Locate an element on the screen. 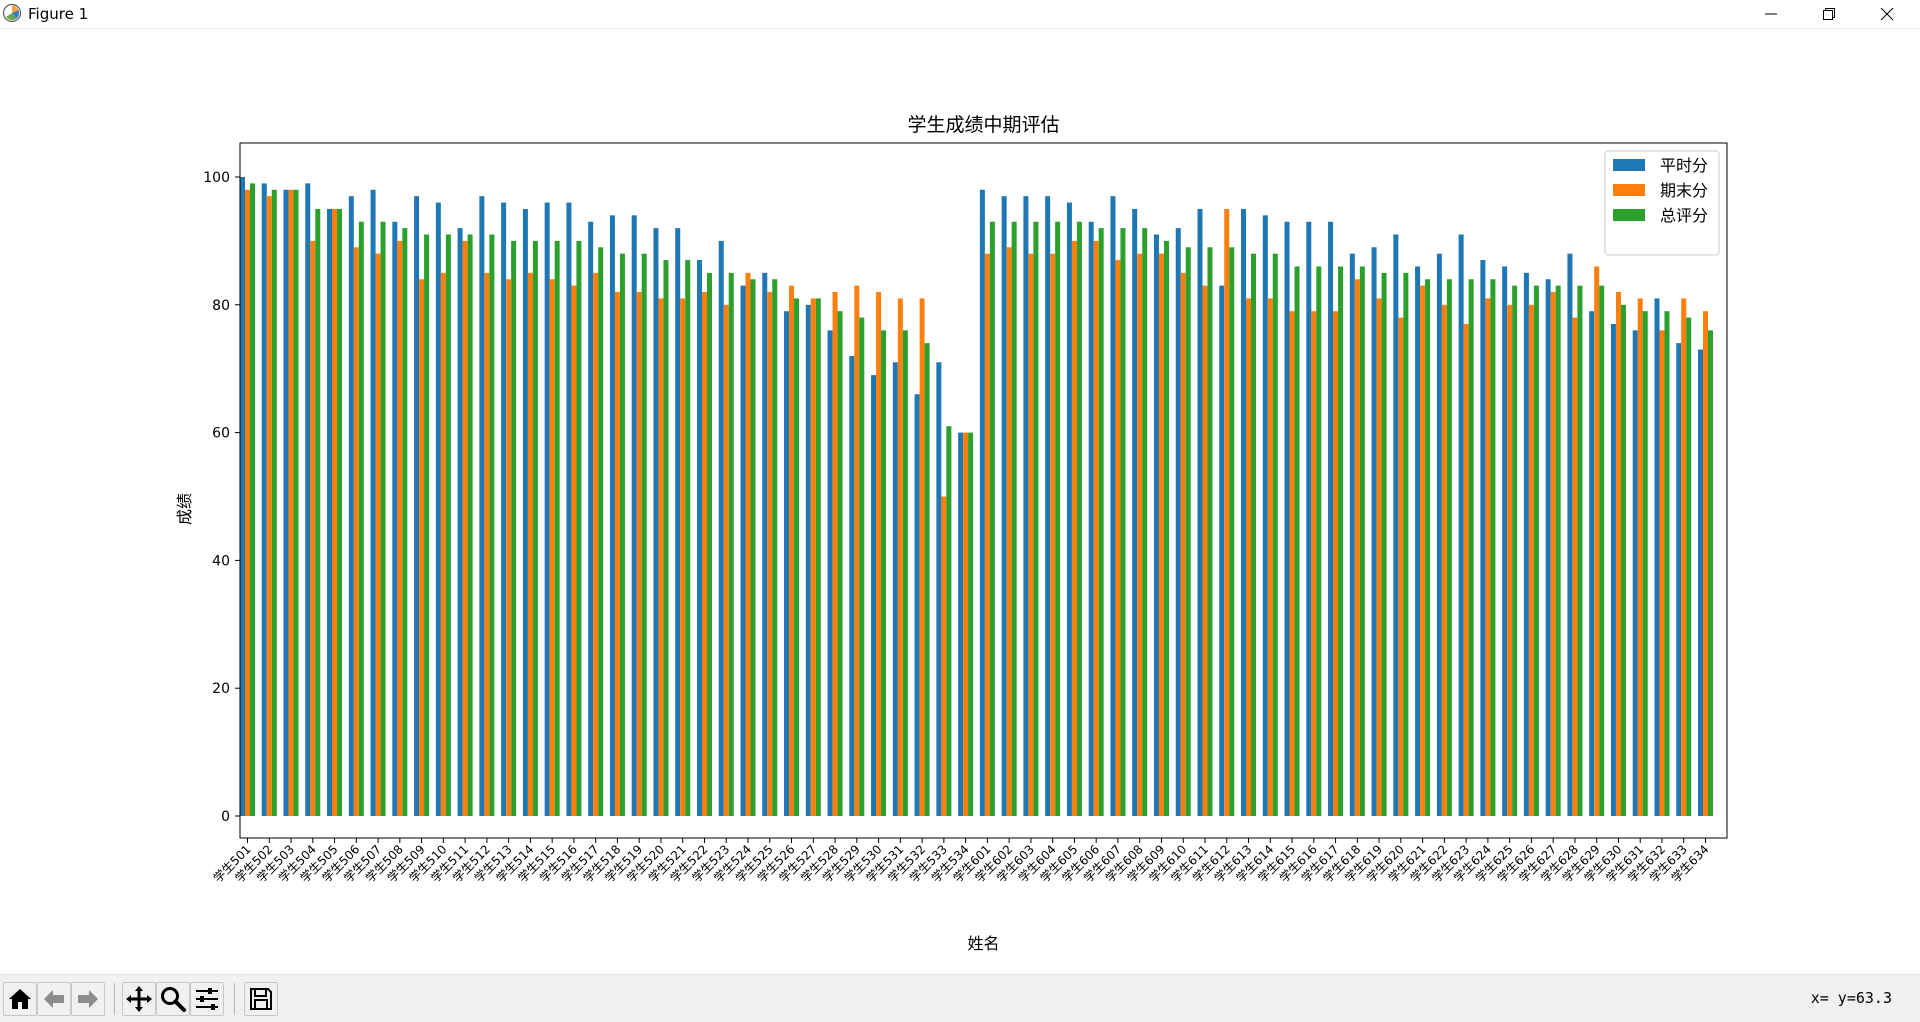 This screenshot has width=1920, height=1022. bar-2-学生521 is located at coordinates (683, 557).